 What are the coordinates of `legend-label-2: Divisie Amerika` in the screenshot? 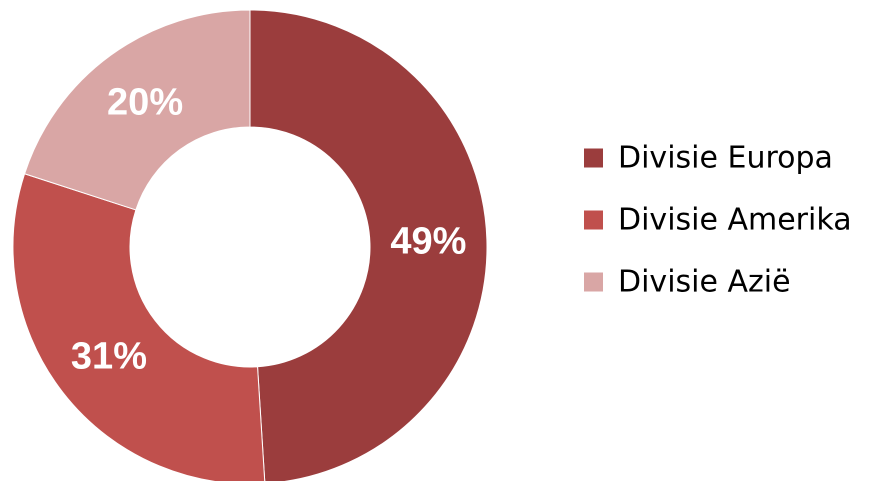 It's located at (735, 220).